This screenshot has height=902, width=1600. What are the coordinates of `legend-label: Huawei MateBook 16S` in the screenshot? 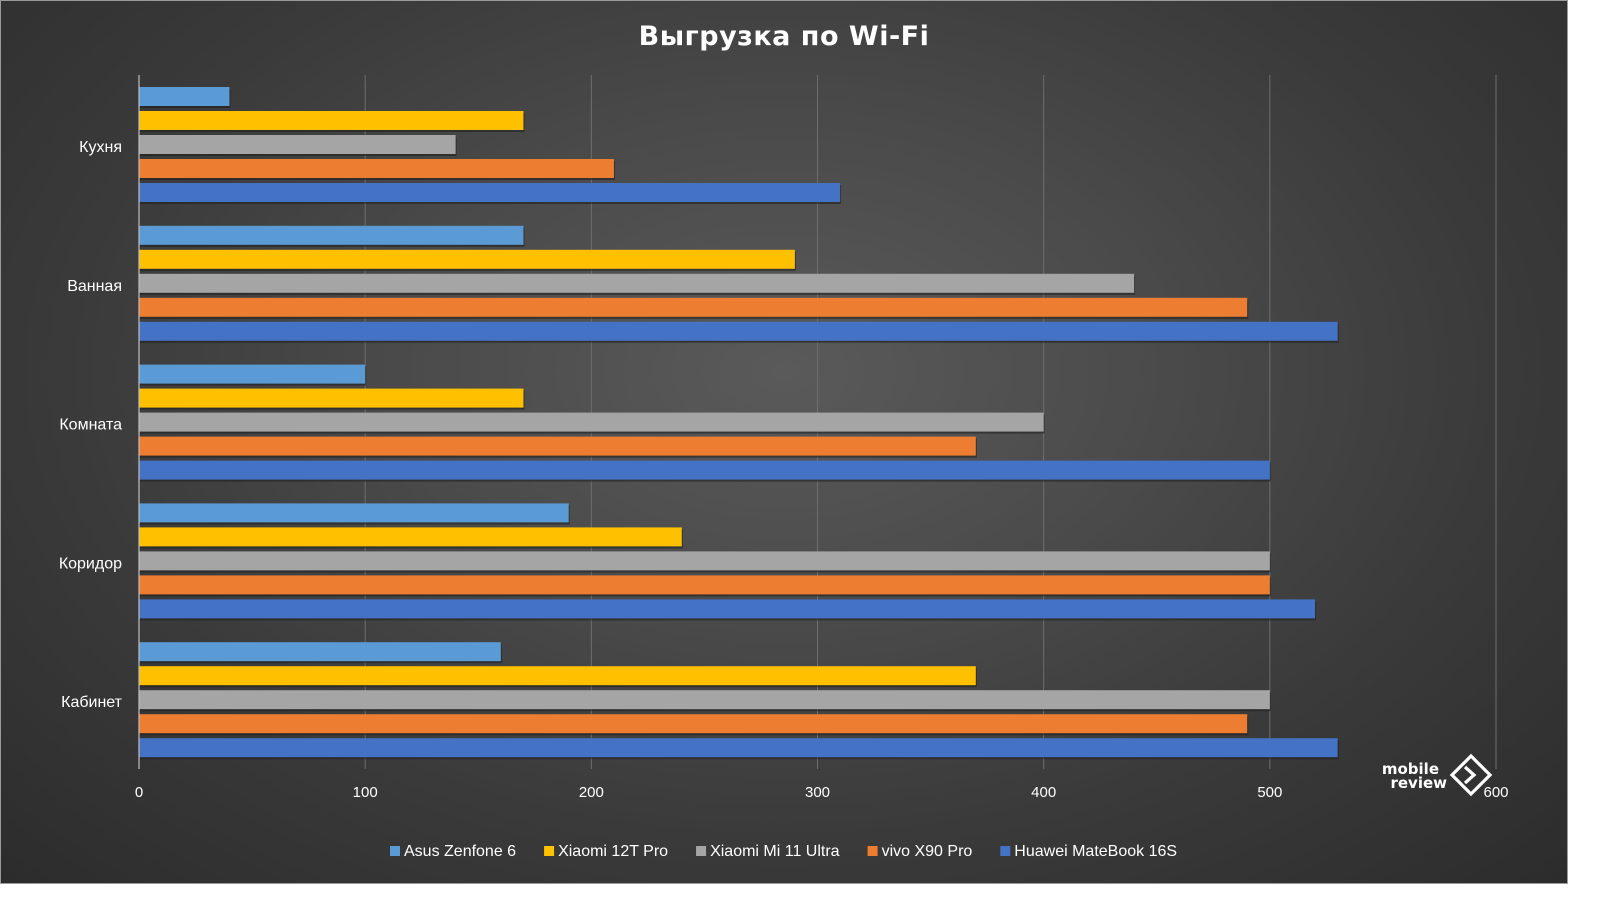 It's located at (1095, 851).